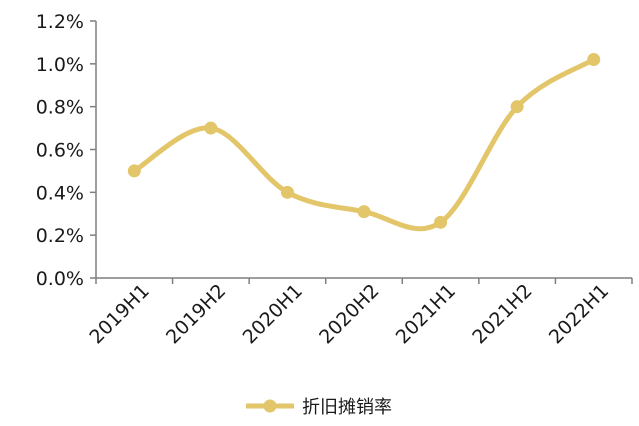 The image size is (639, 426). I want to click on legend-marker, so click(270, 406).